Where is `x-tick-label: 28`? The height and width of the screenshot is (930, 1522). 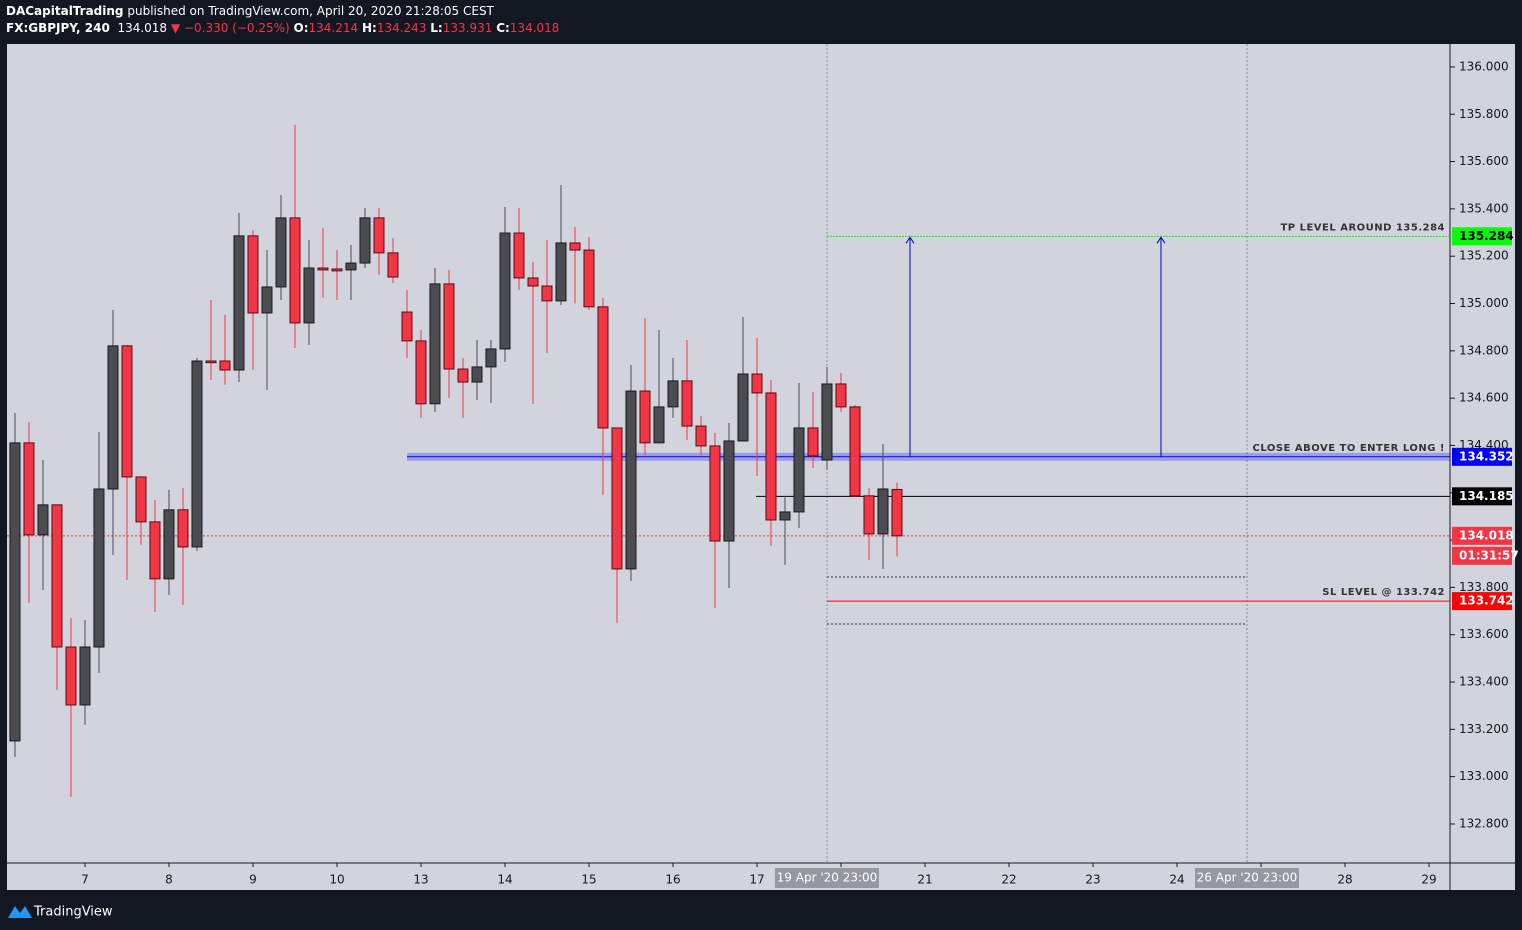 x-tick-label: 28 is located at coordinates (1344, 880).